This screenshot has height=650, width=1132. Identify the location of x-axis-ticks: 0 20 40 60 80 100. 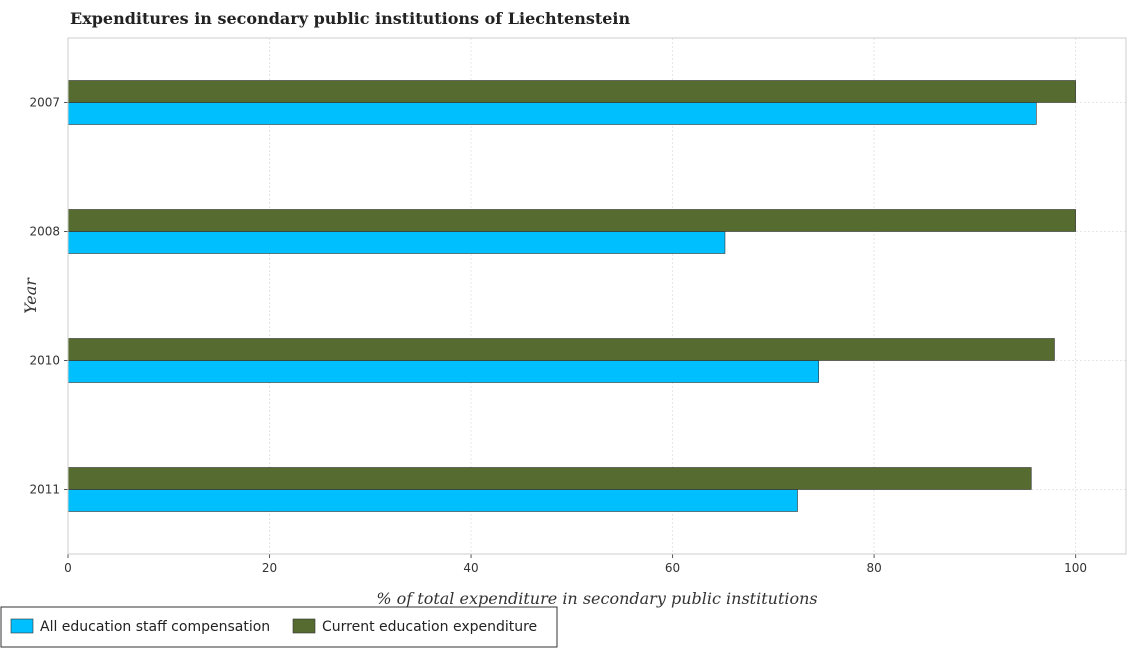
(575, 564).